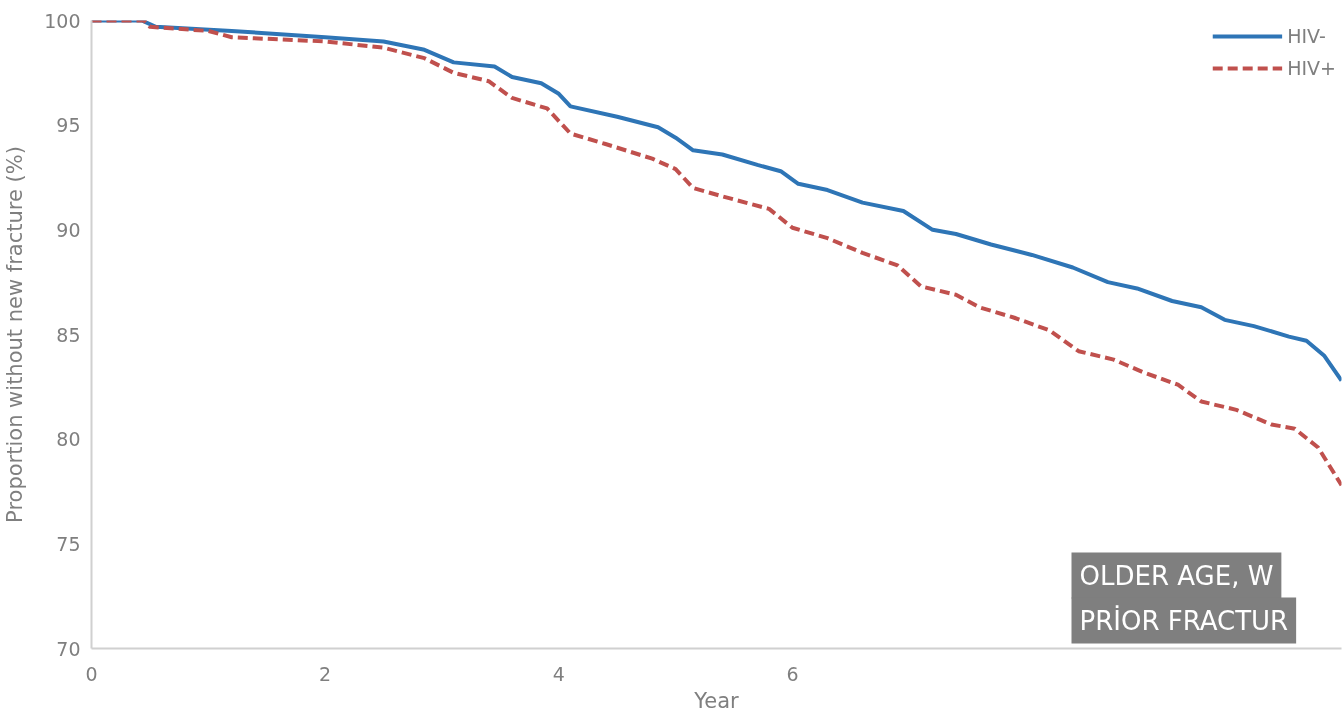 The width and height of the screenshot is (1343, 715). What do you see at coordinates (68, 125) in the screenshot?
I see `y-tick-label: 95` at bounding box center [68, 125].